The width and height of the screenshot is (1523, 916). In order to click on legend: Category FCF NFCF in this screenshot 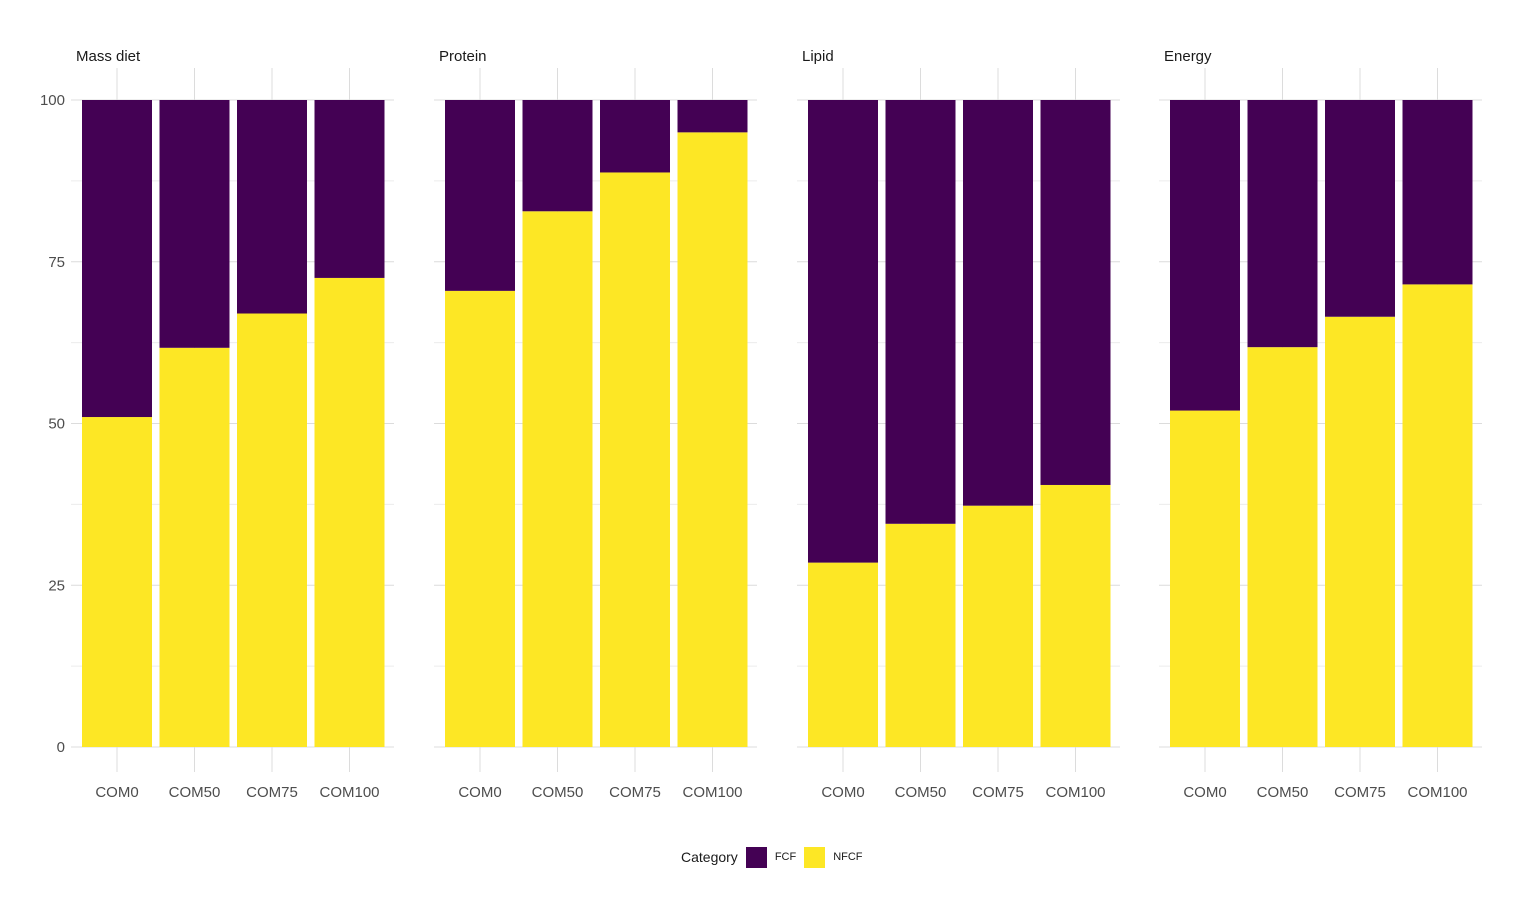, I will do `click(776, 857)`.